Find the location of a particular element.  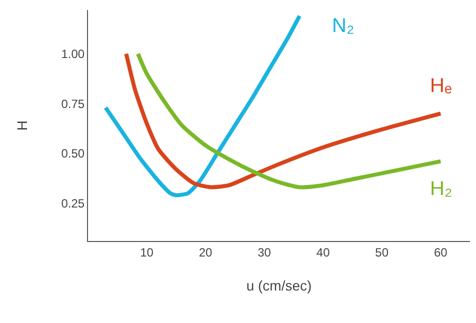

x-axis-title: u (cm/sec) is located at coordinates (279, 286).